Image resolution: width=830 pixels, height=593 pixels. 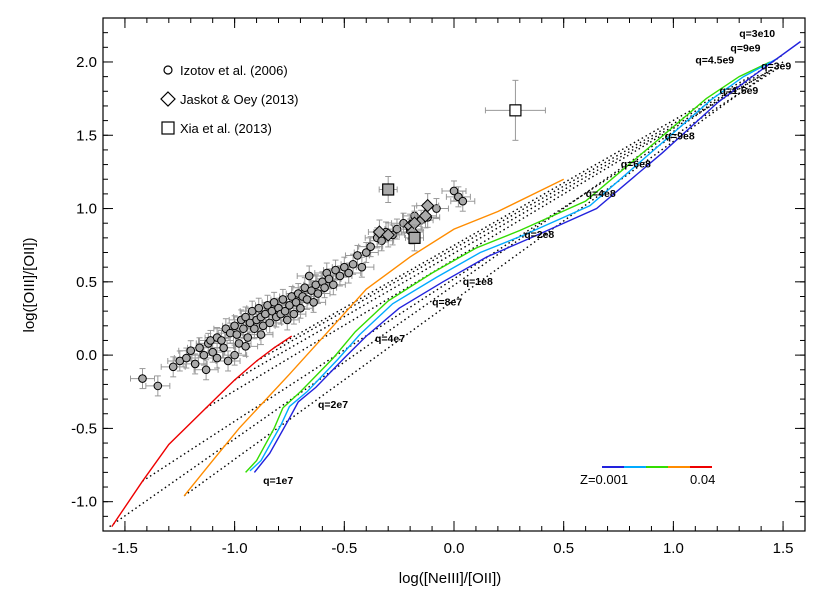 What do you see at coordinates (636, 165) in the screenshot?
I see `q-label: q=6e8` at bounding box center [636, 165].